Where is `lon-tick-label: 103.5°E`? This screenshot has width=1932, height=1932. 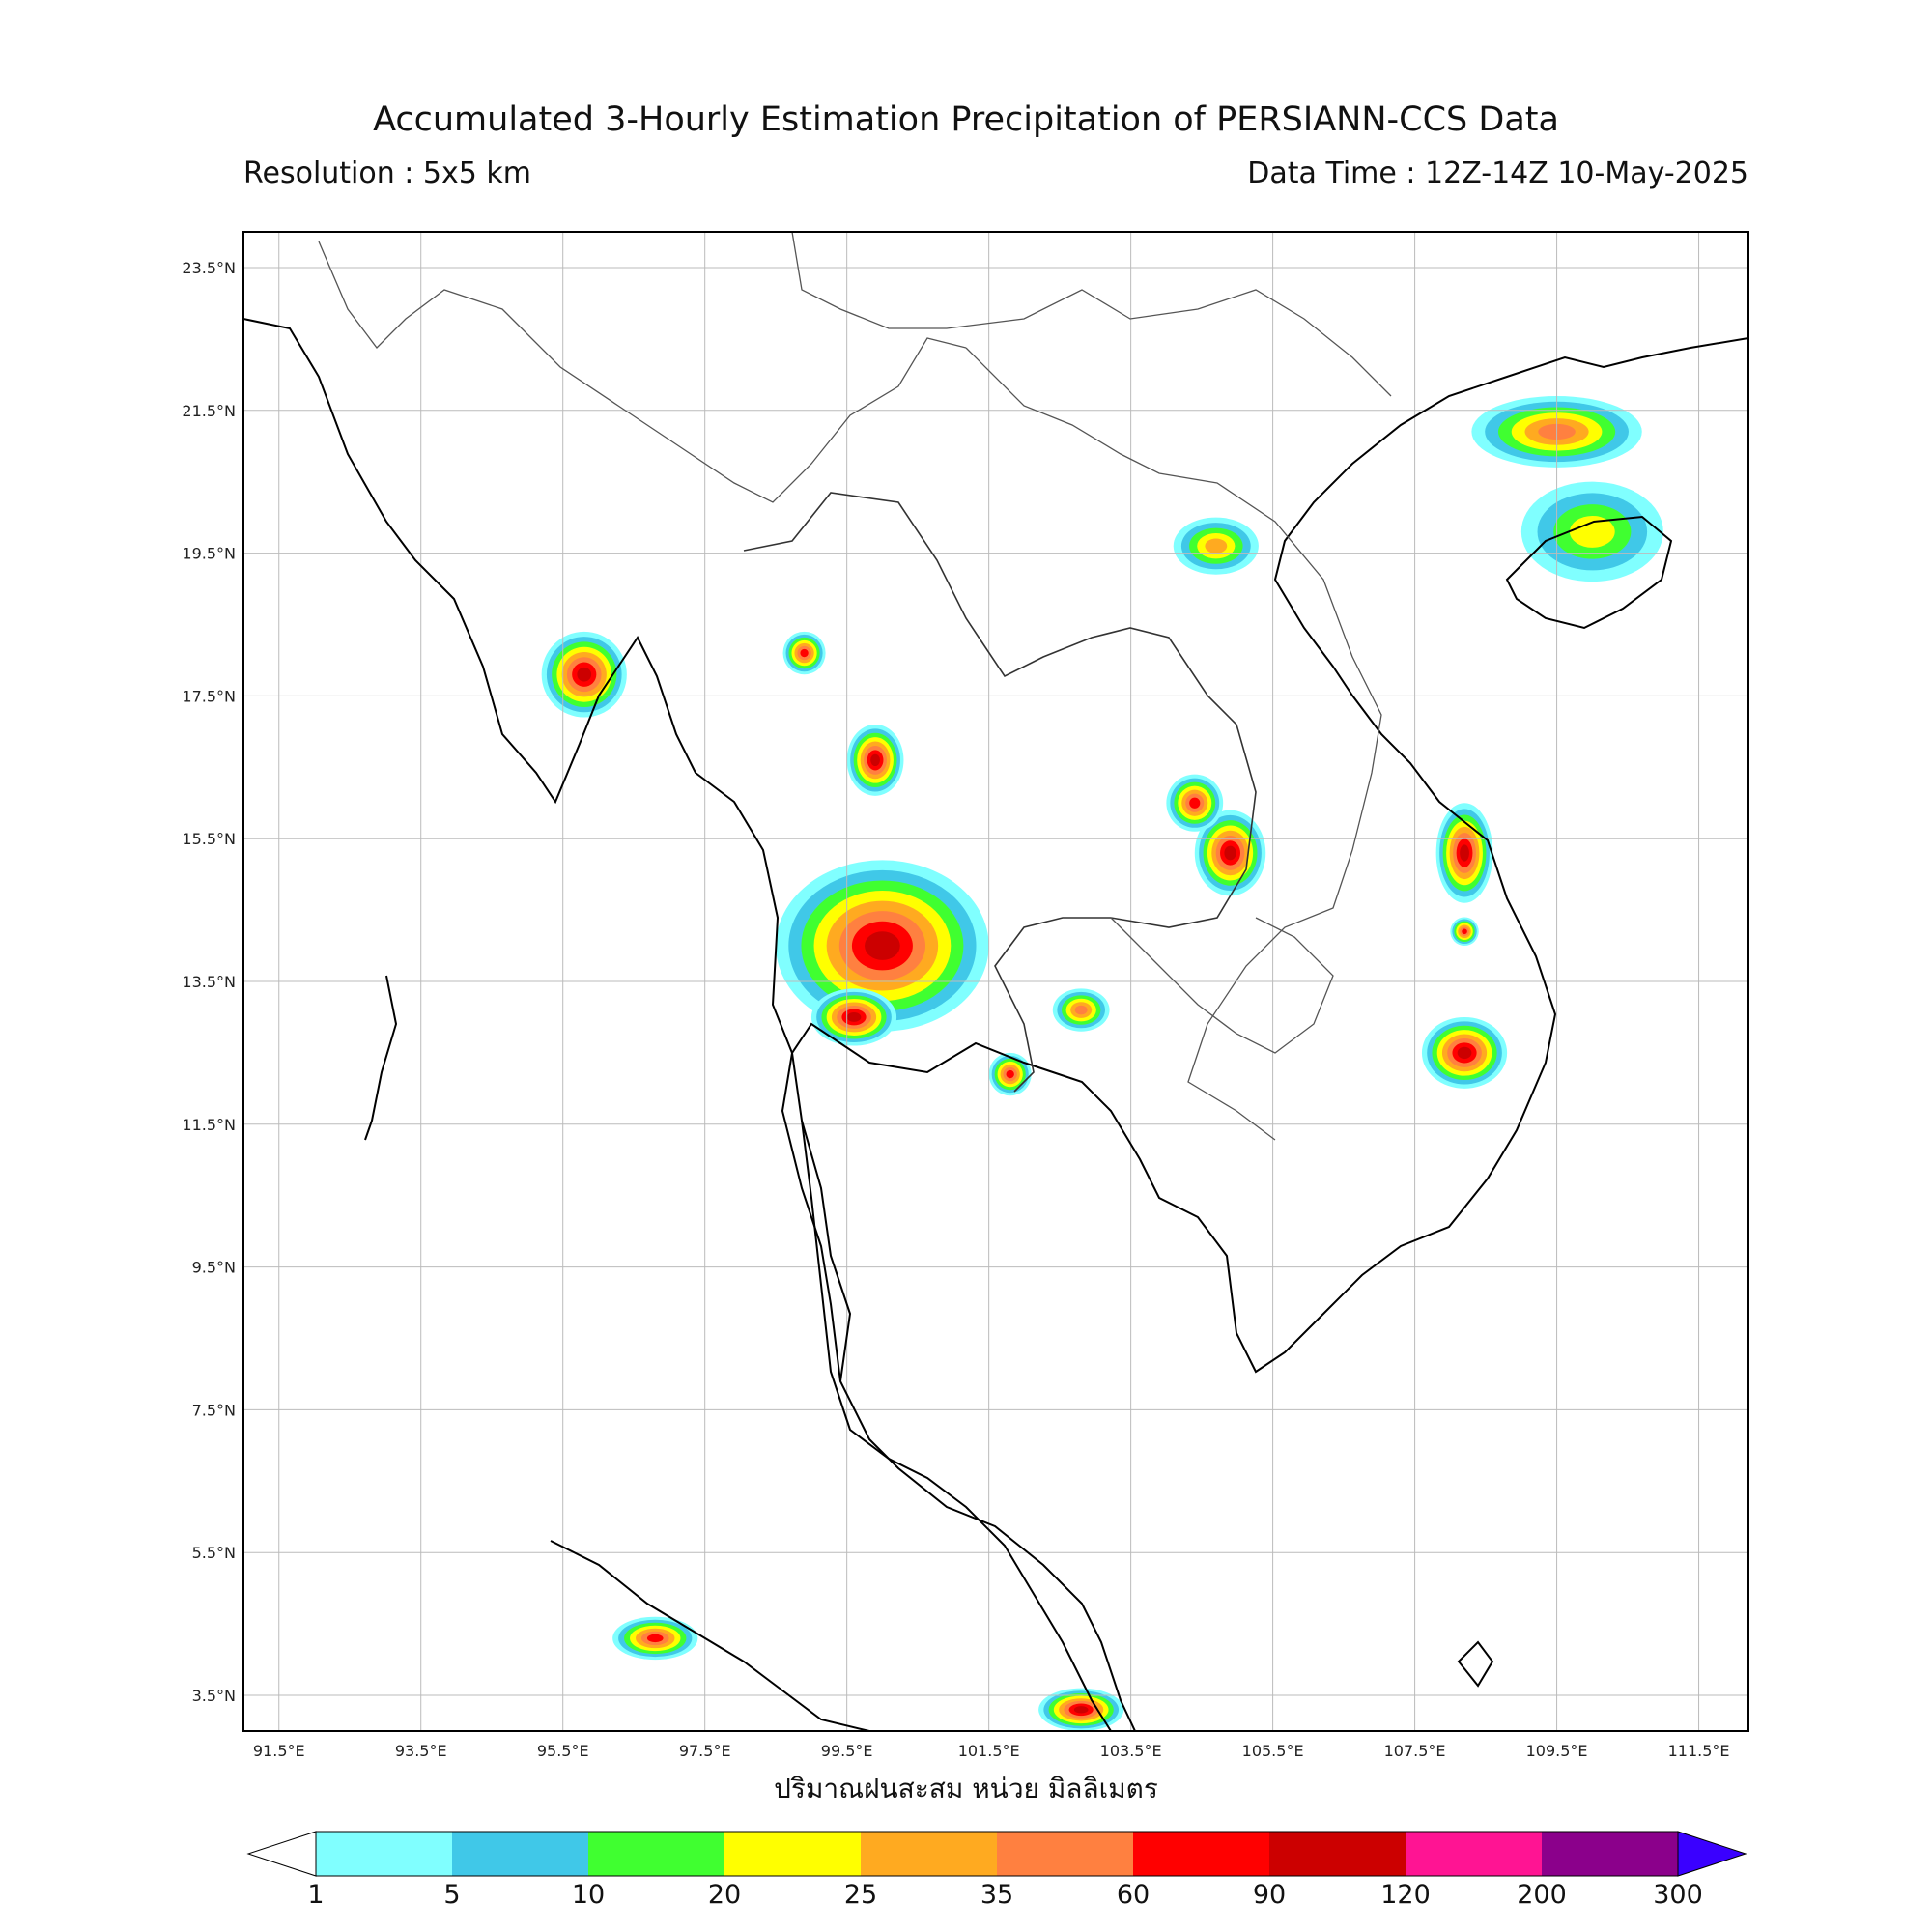 lon-tick-label: 103.5°E is located at coordinates (1131, 1751).